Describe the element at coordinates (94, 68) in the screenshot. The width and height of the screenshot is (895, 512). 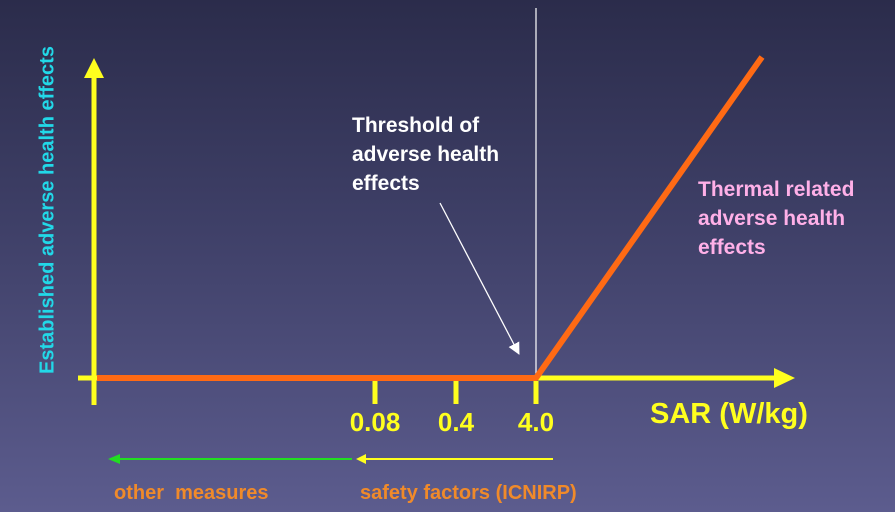
I see `y-axis-arrowhead` at that location.